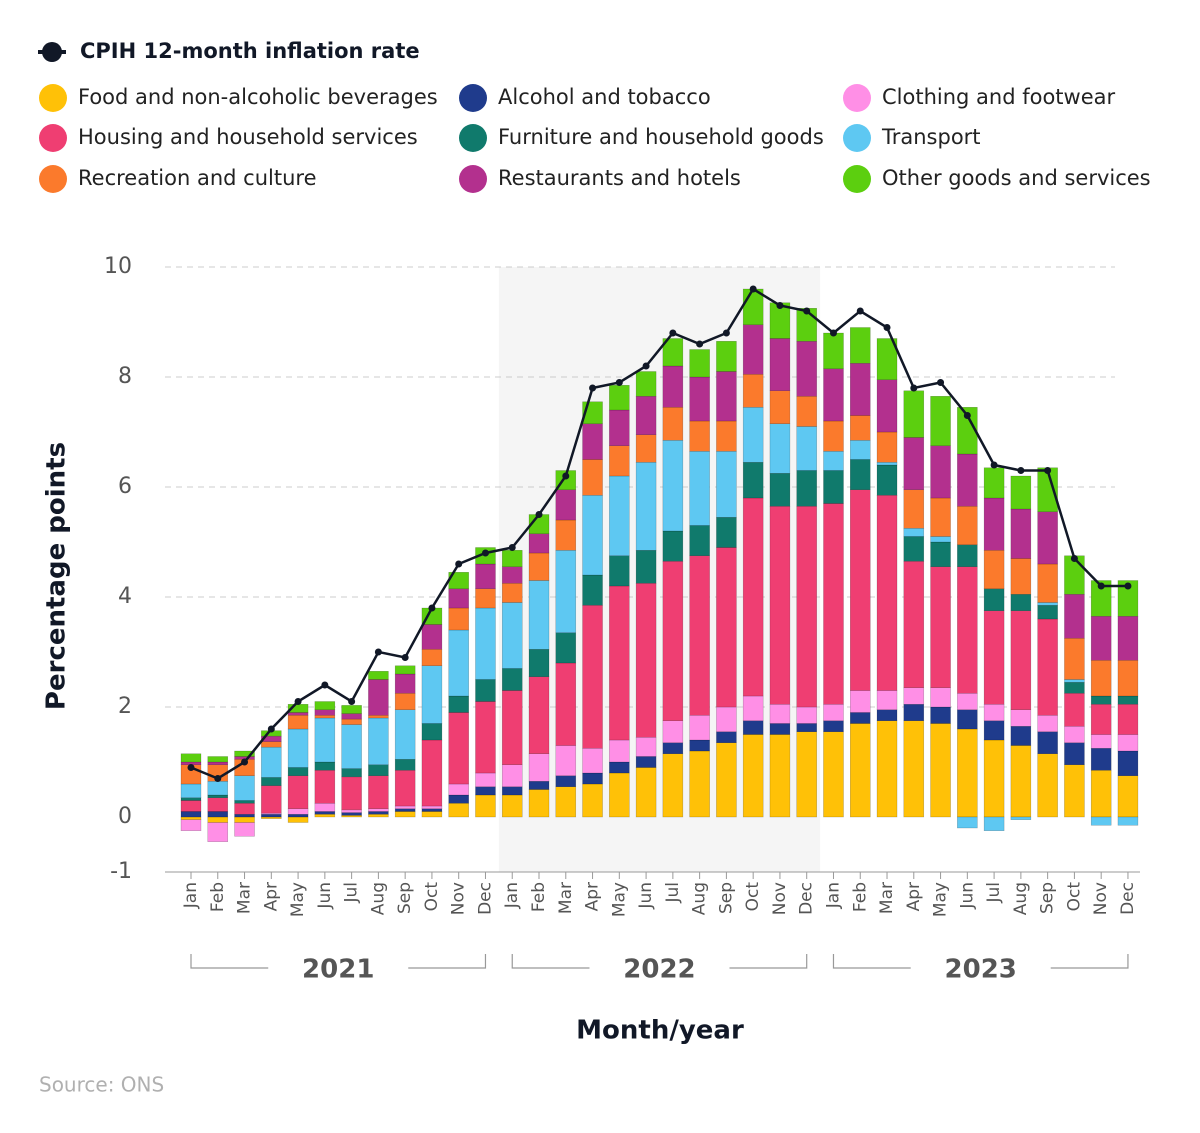 The image size is (1200, 1133). I want to click on x-tick-label: Apr, so click(271, 896).